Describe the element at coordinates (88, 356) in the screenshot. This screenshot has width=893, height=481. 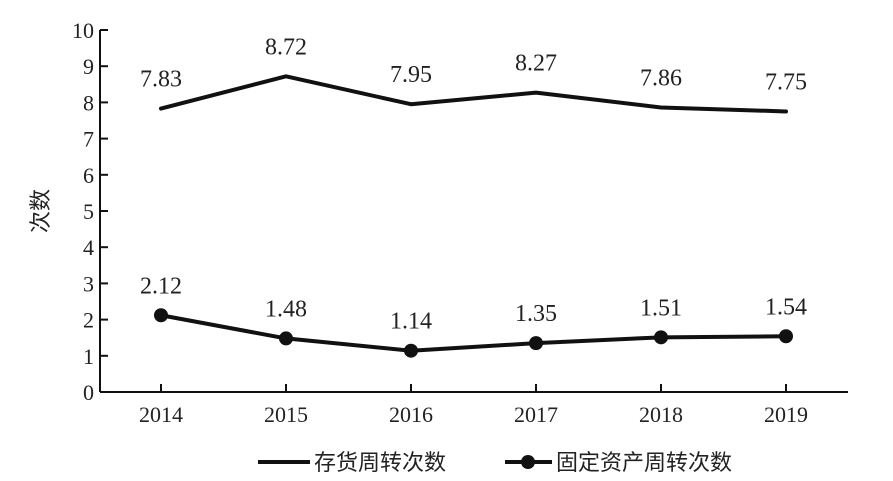
I see `y-tick-label: 1` at that location.